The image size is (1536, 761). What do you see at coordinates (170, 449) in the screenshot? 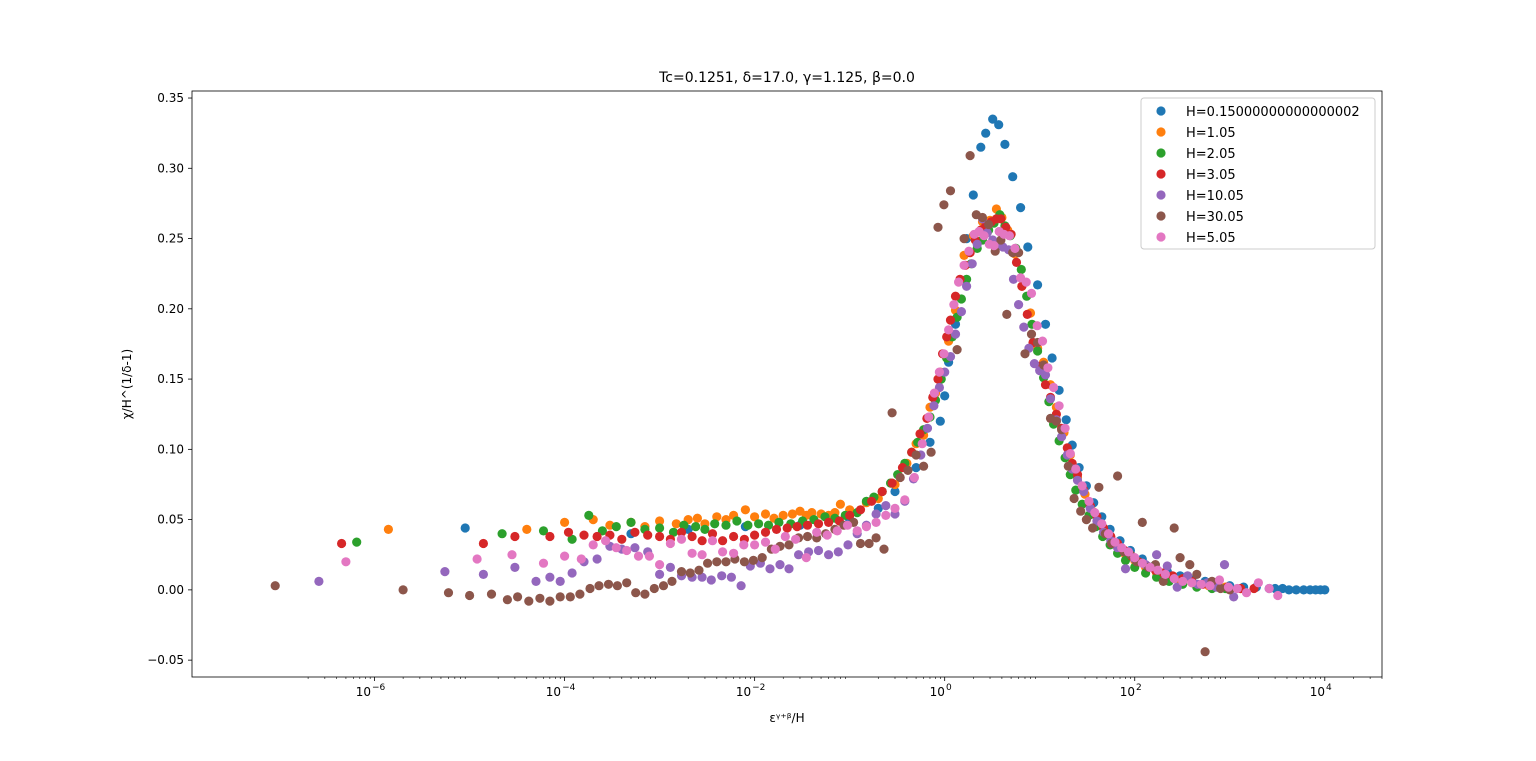
I see `y-tick-label: 0.10` at bounding box center [170, 449].